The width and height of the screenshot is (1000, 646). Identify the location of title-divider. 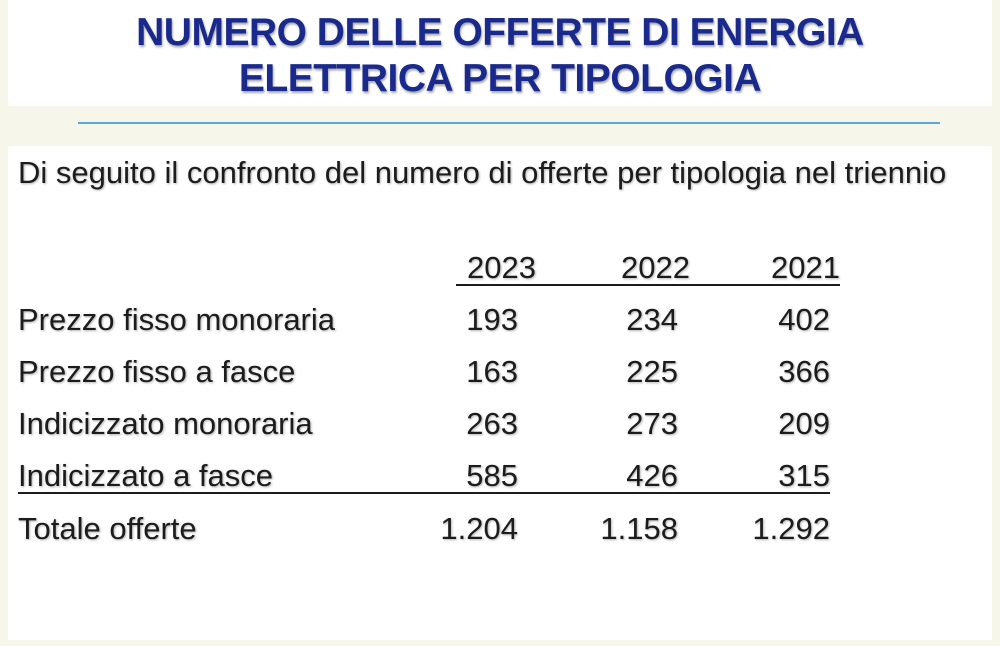
(509, 123).